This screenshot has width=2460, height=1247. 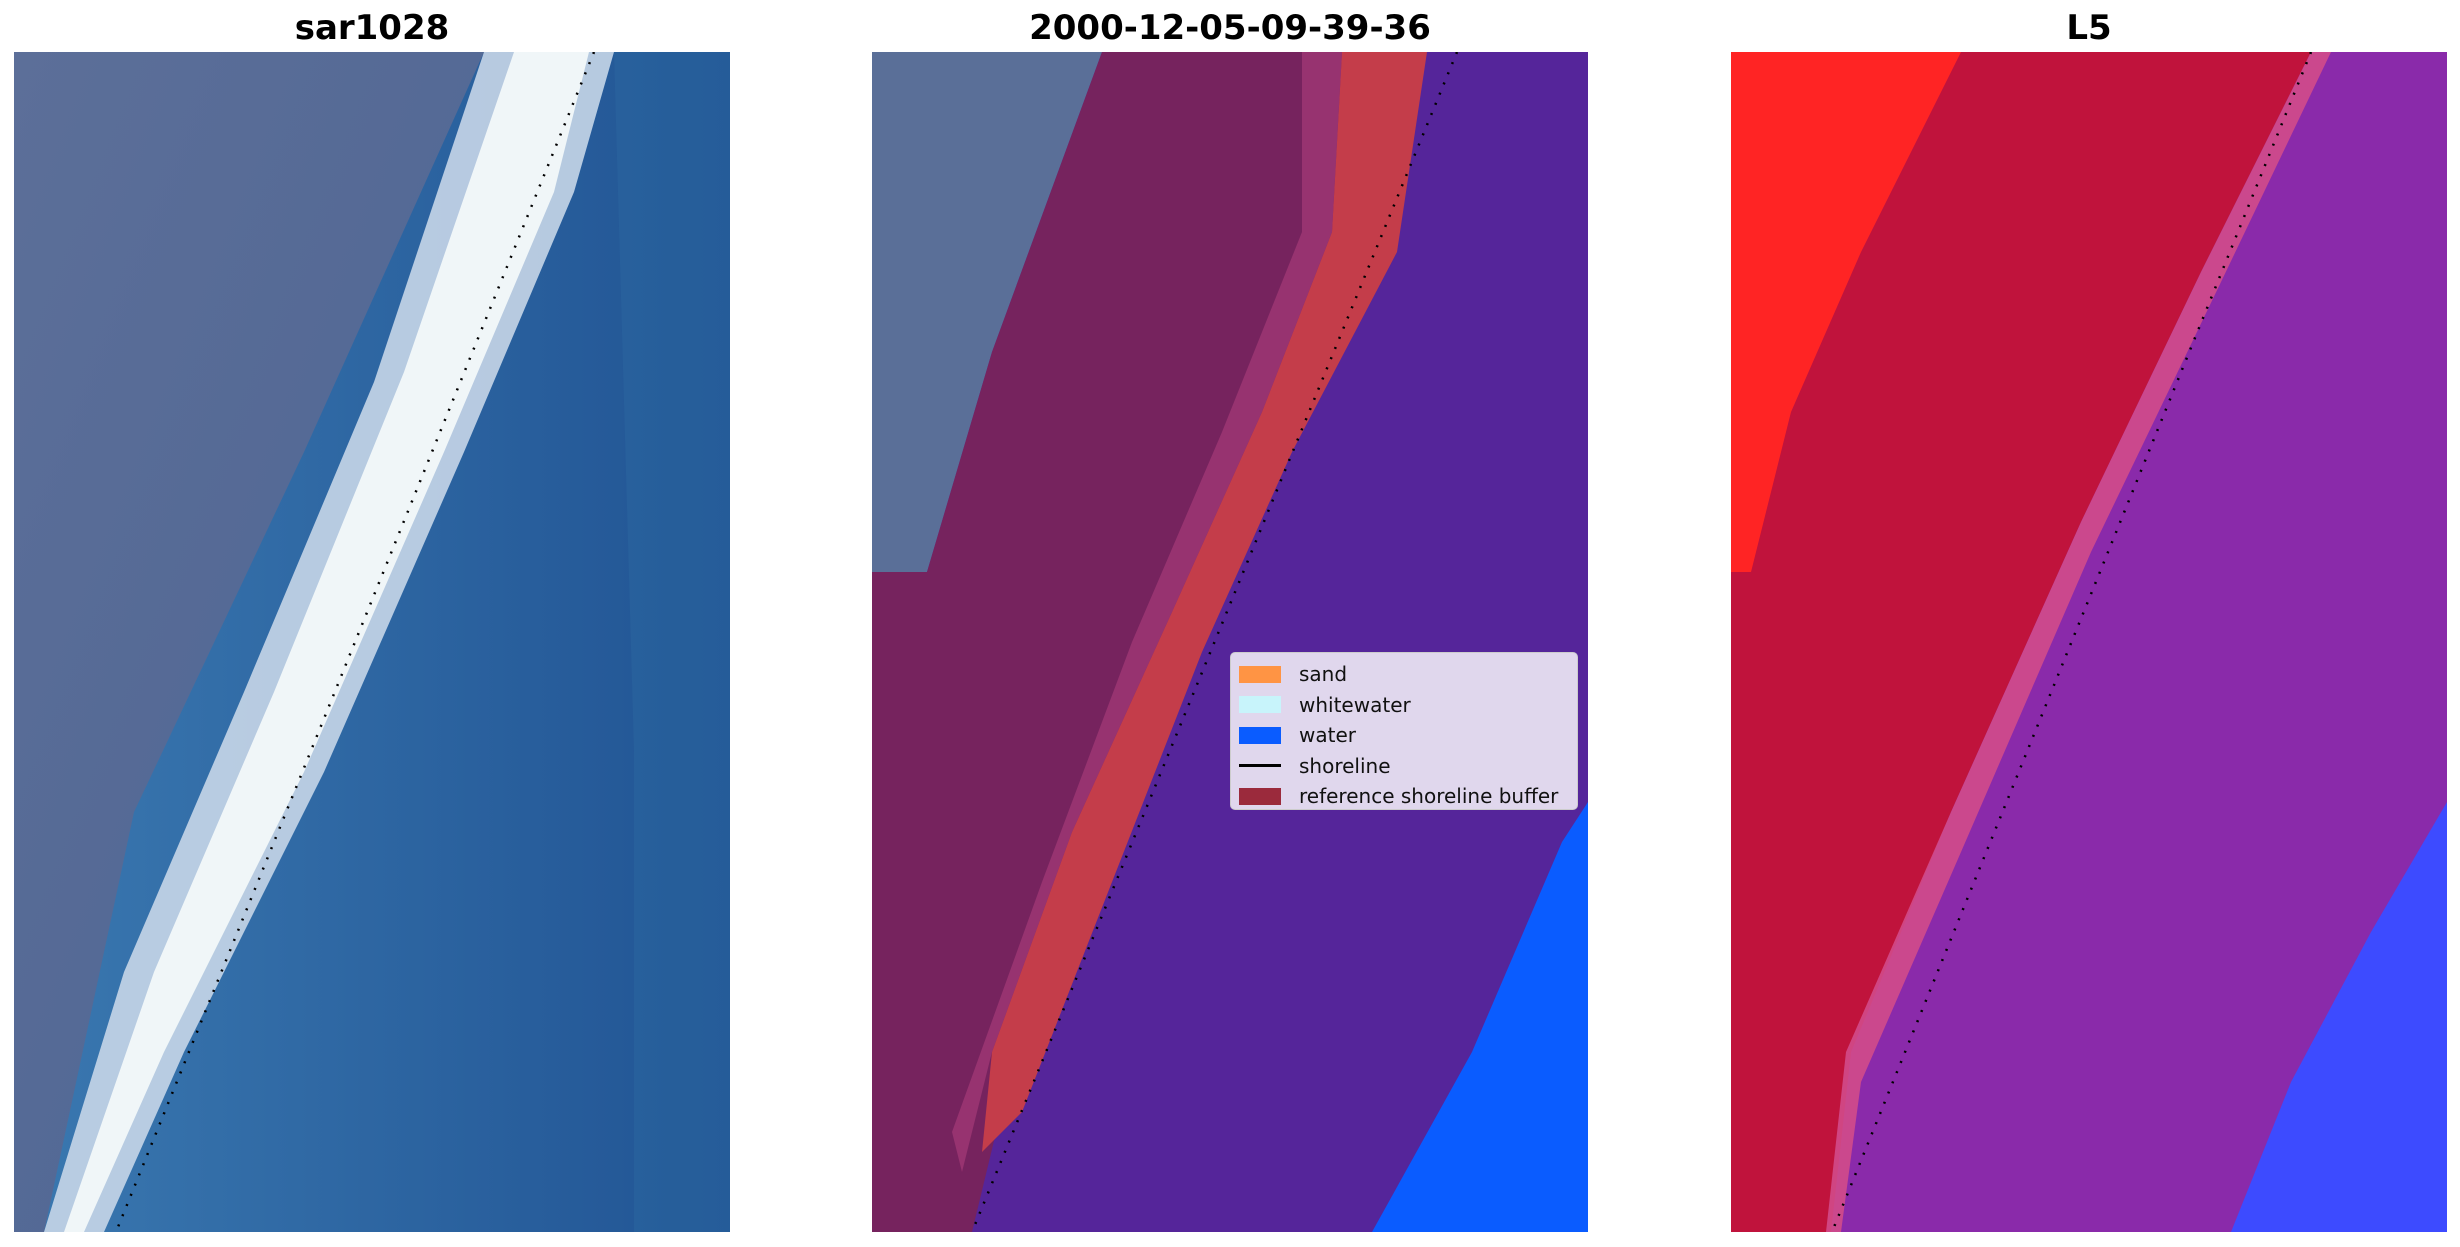 I want to click on panel-title-l5: L5, so click(x=2089, y=28).